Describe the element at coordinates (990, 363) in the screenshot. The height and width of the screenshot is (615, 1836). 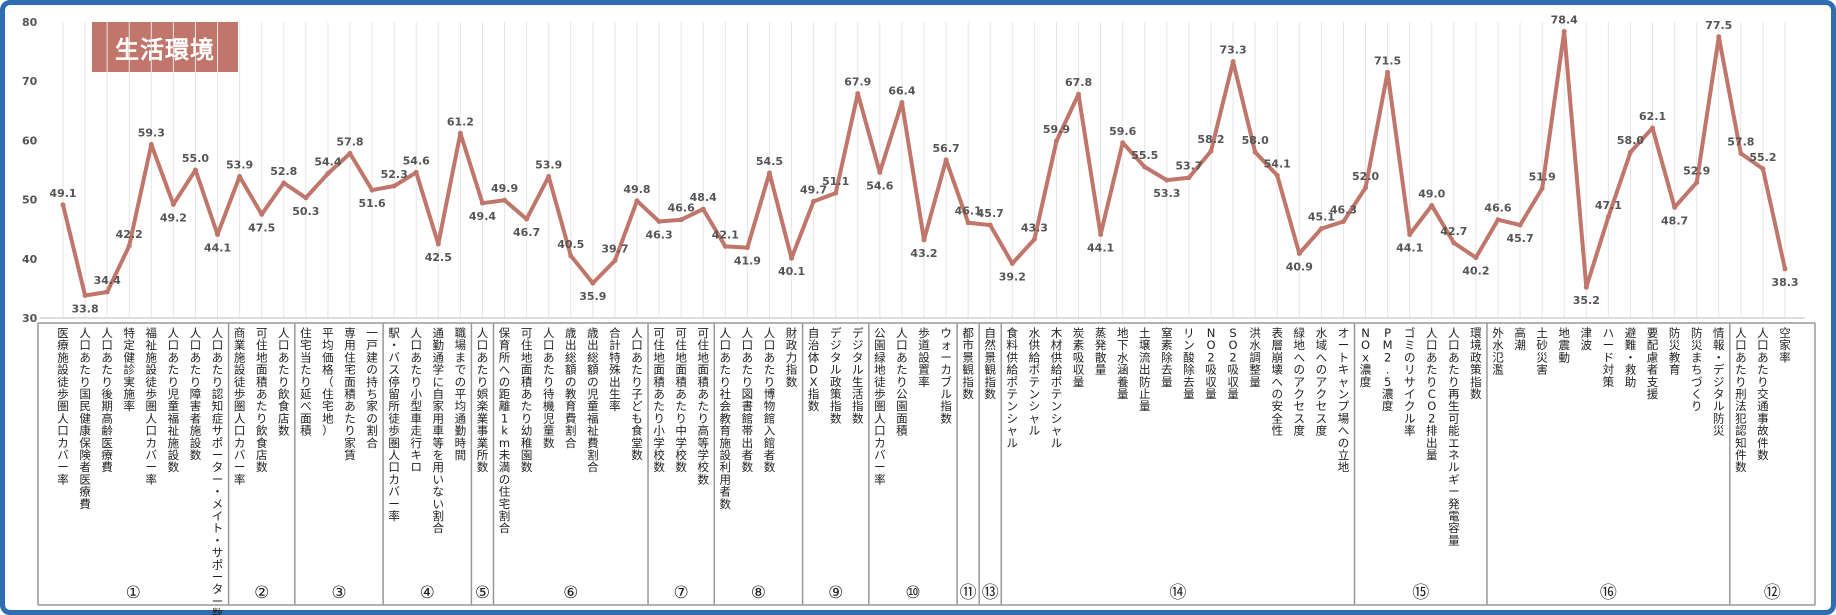
I see `category-label: 自然景観指数` at that location.